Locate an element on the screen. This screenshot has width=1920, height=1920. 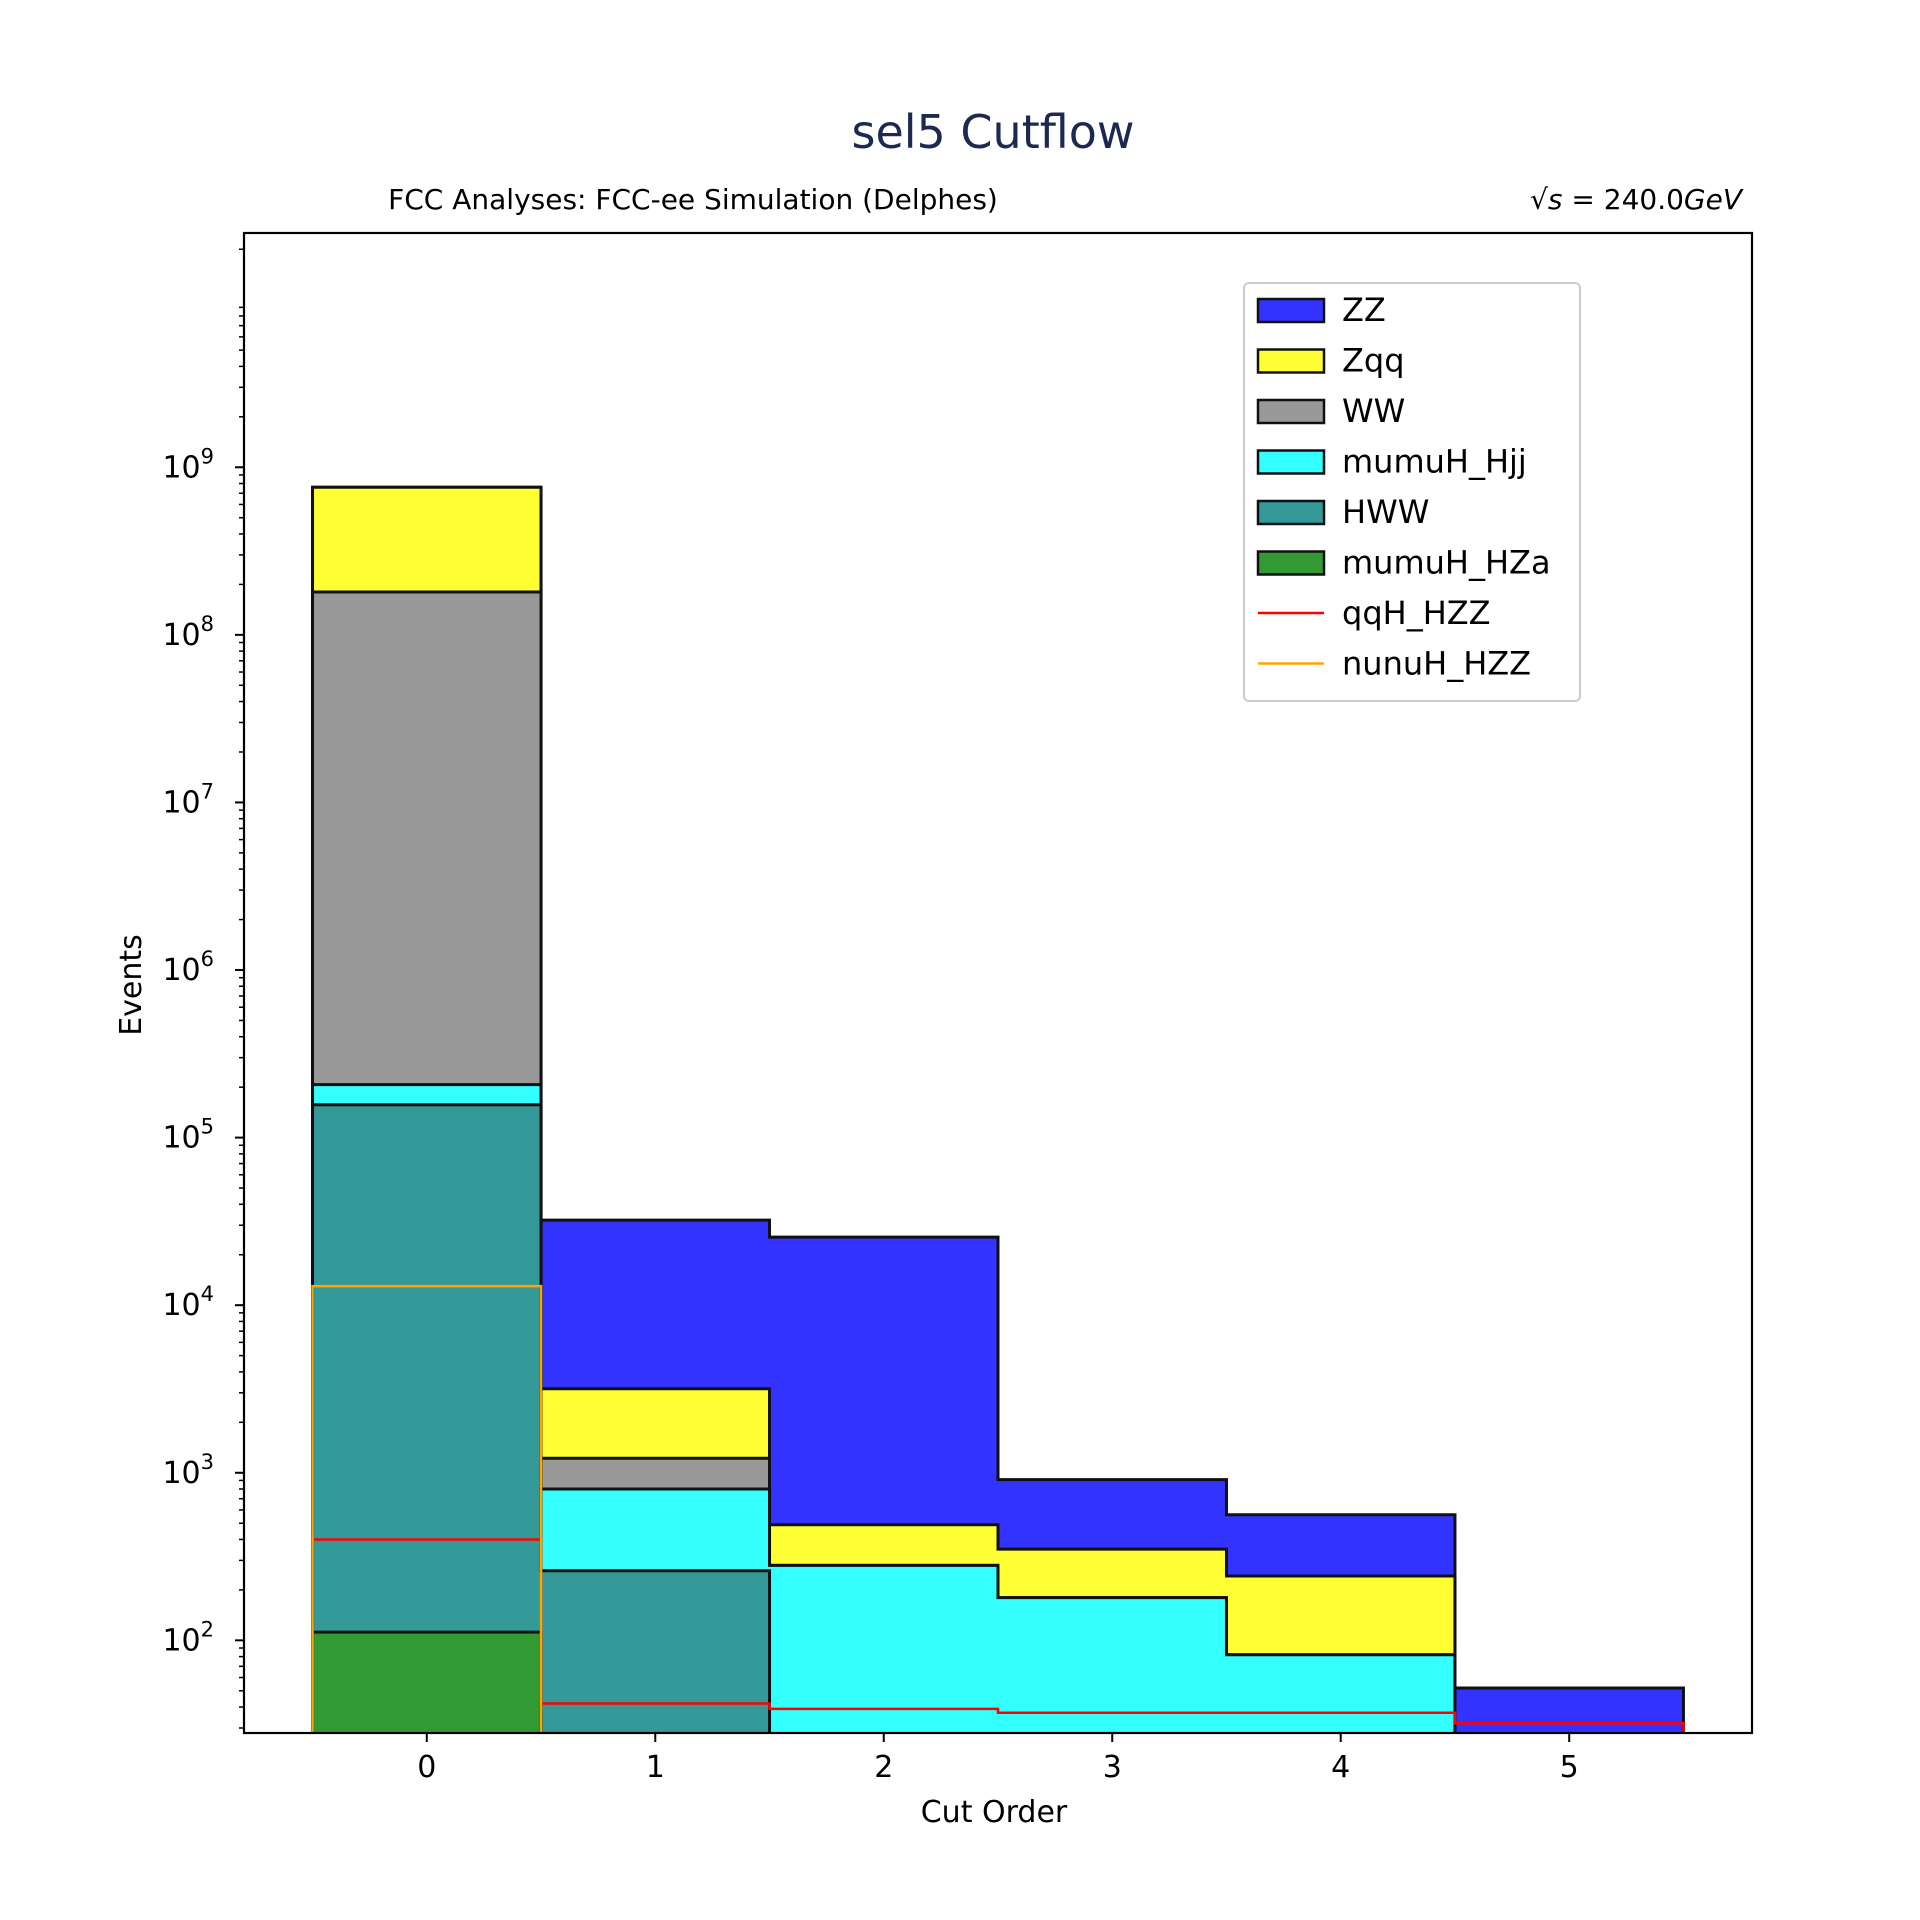
outline-mumuh-hza is located at coordinates (427, 1681).